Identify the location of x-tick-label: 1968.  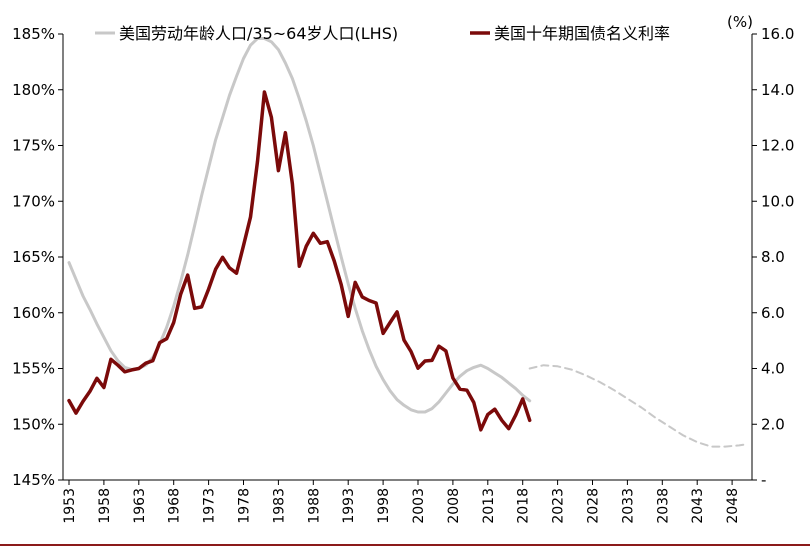
(175, 506).